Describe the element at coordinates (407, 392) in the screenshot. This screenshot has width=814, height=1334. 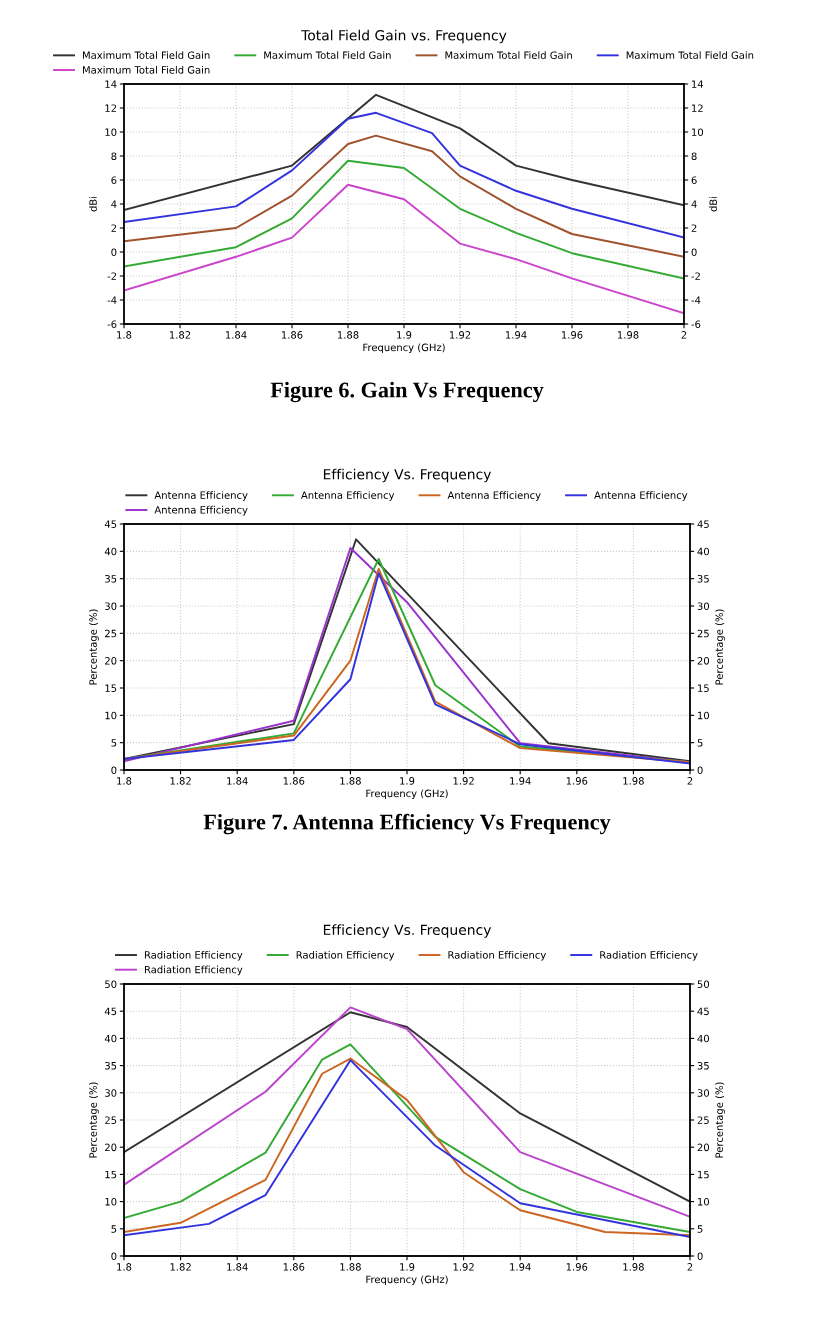
I see `caption: Figure 6. Gain Vs Frequency` at that location.